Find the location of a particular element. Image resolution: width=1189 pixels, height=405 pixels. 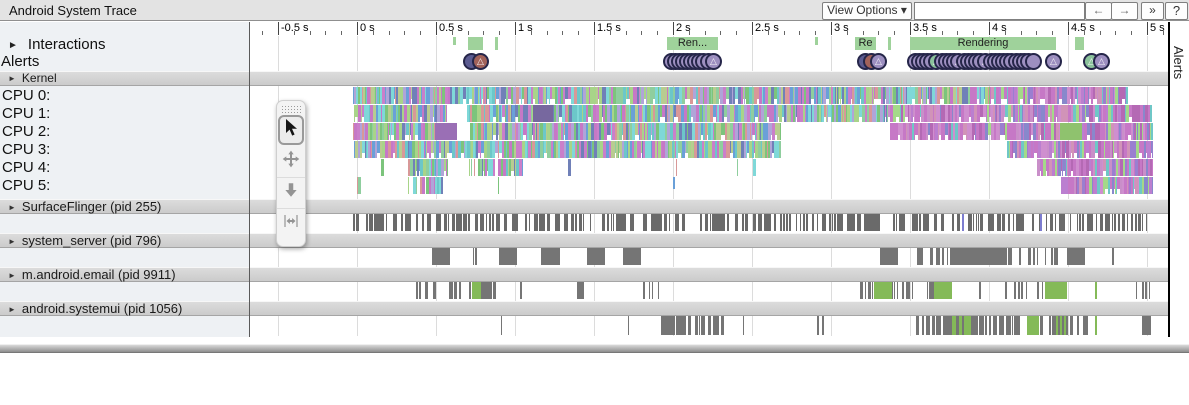

alert-icon is located at coordinates (1033, 61).